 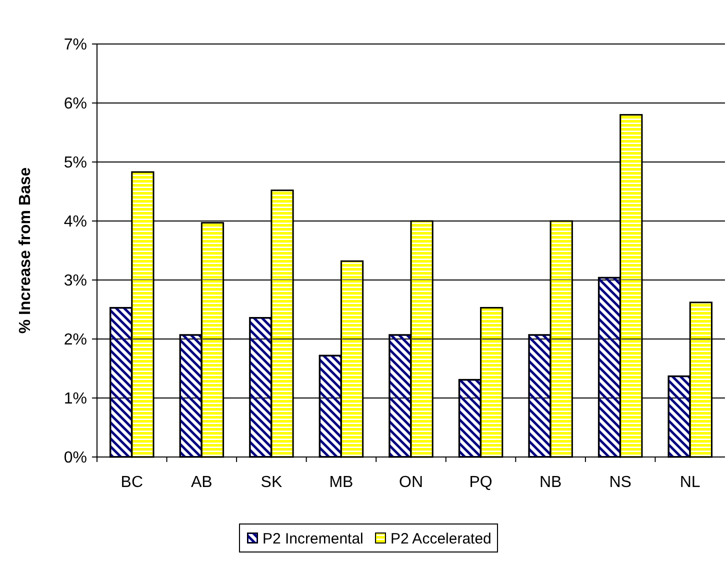 I want to click on y-tick-label: 6%, so click(x=75, y=104).